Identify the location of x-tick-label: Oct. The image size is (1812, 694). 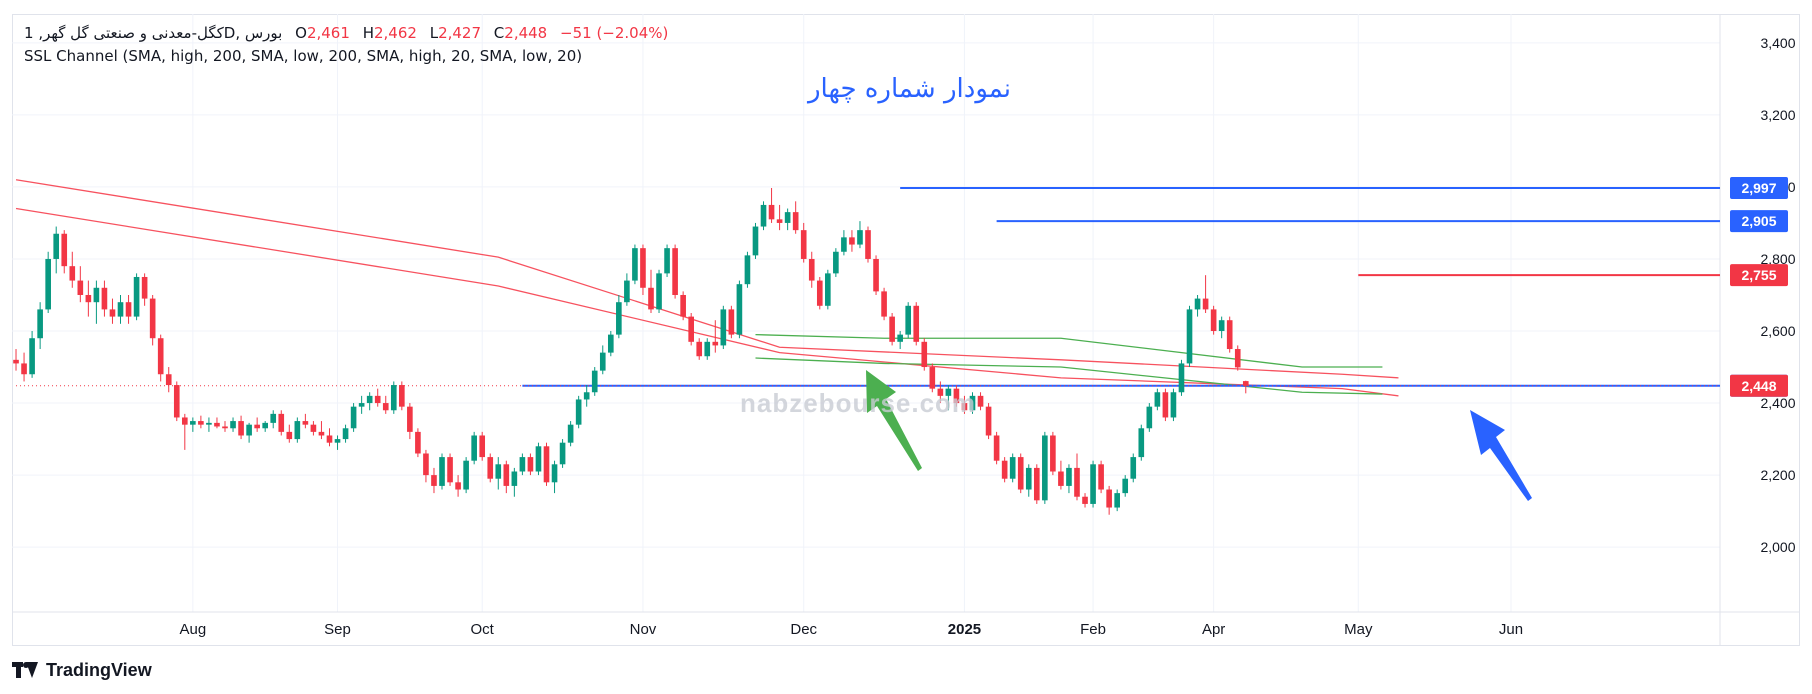
(483, 629).